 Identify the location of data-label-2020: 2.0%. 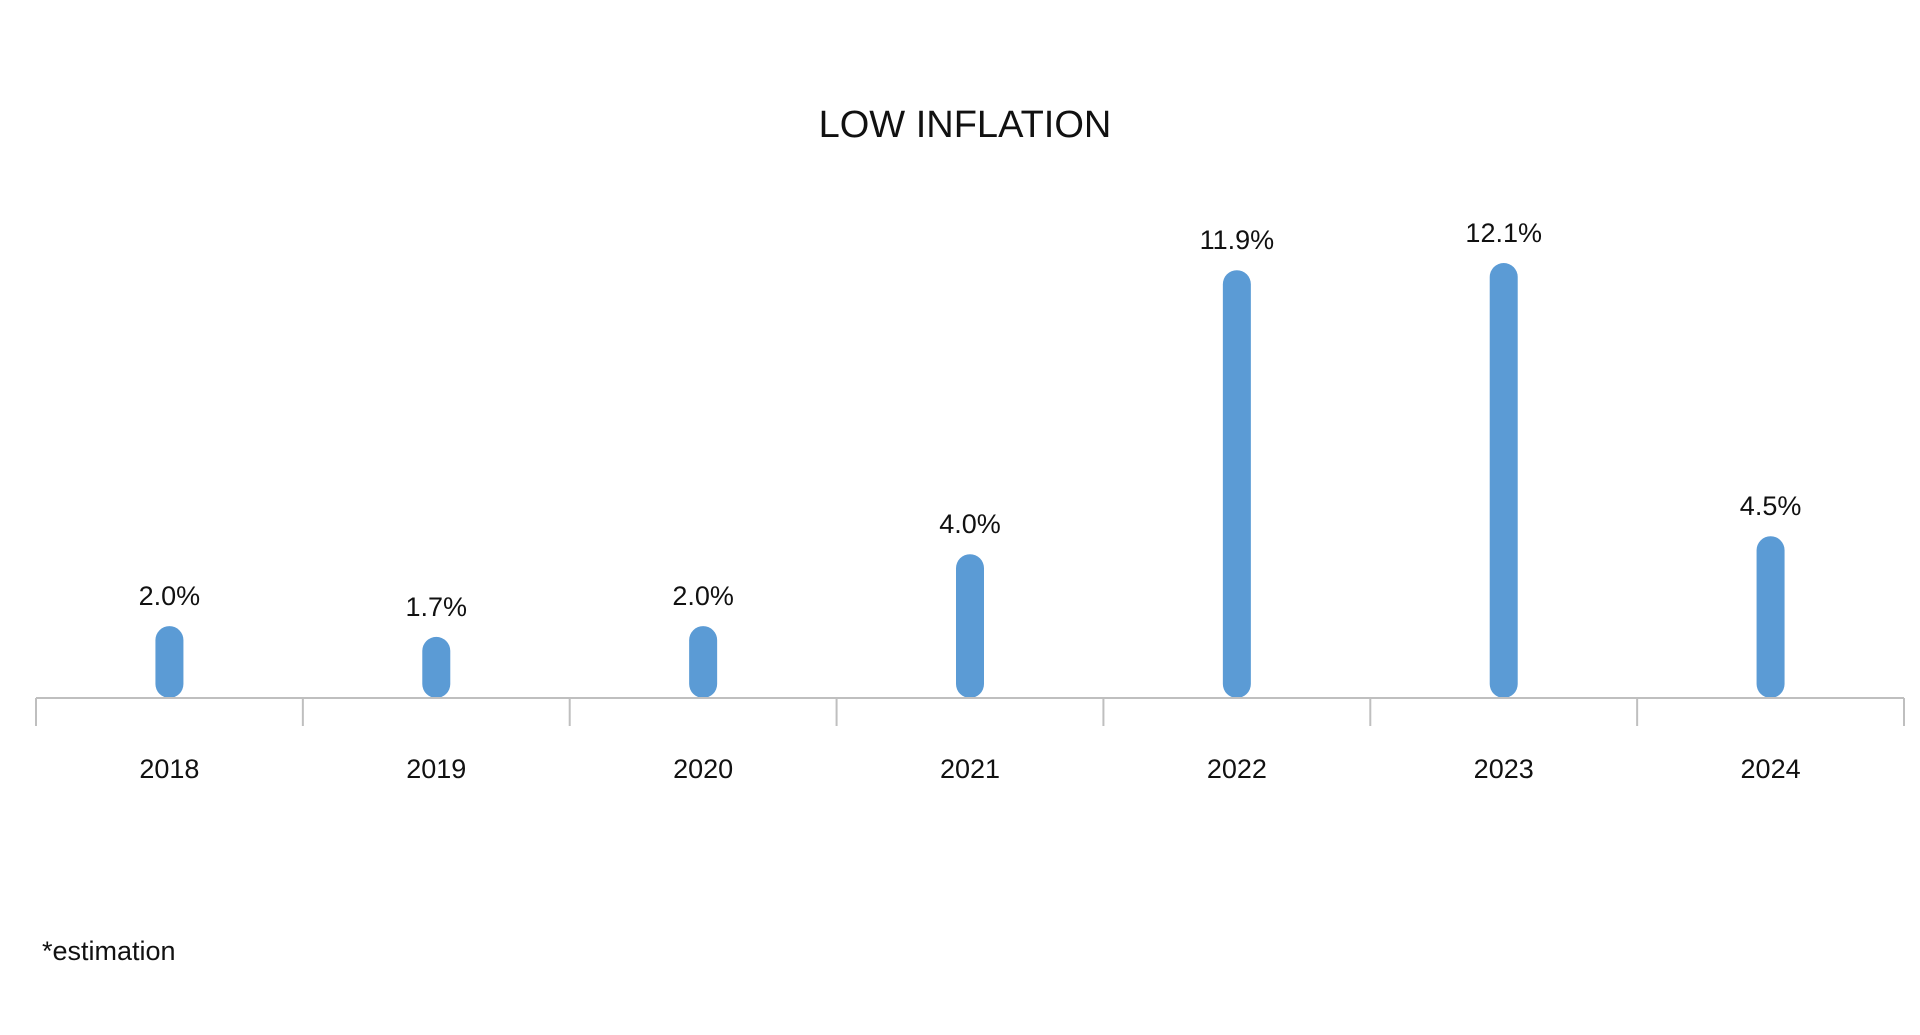
(703, 596).